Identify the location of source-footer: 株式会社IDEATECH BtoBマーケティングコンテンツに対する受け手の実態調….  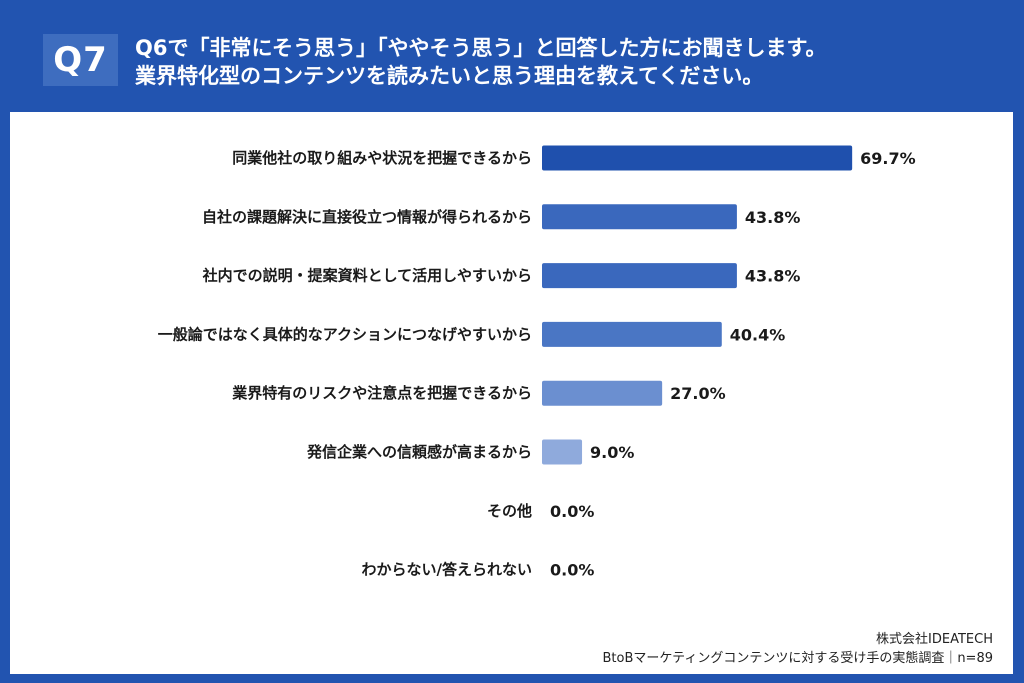
(797, 649).